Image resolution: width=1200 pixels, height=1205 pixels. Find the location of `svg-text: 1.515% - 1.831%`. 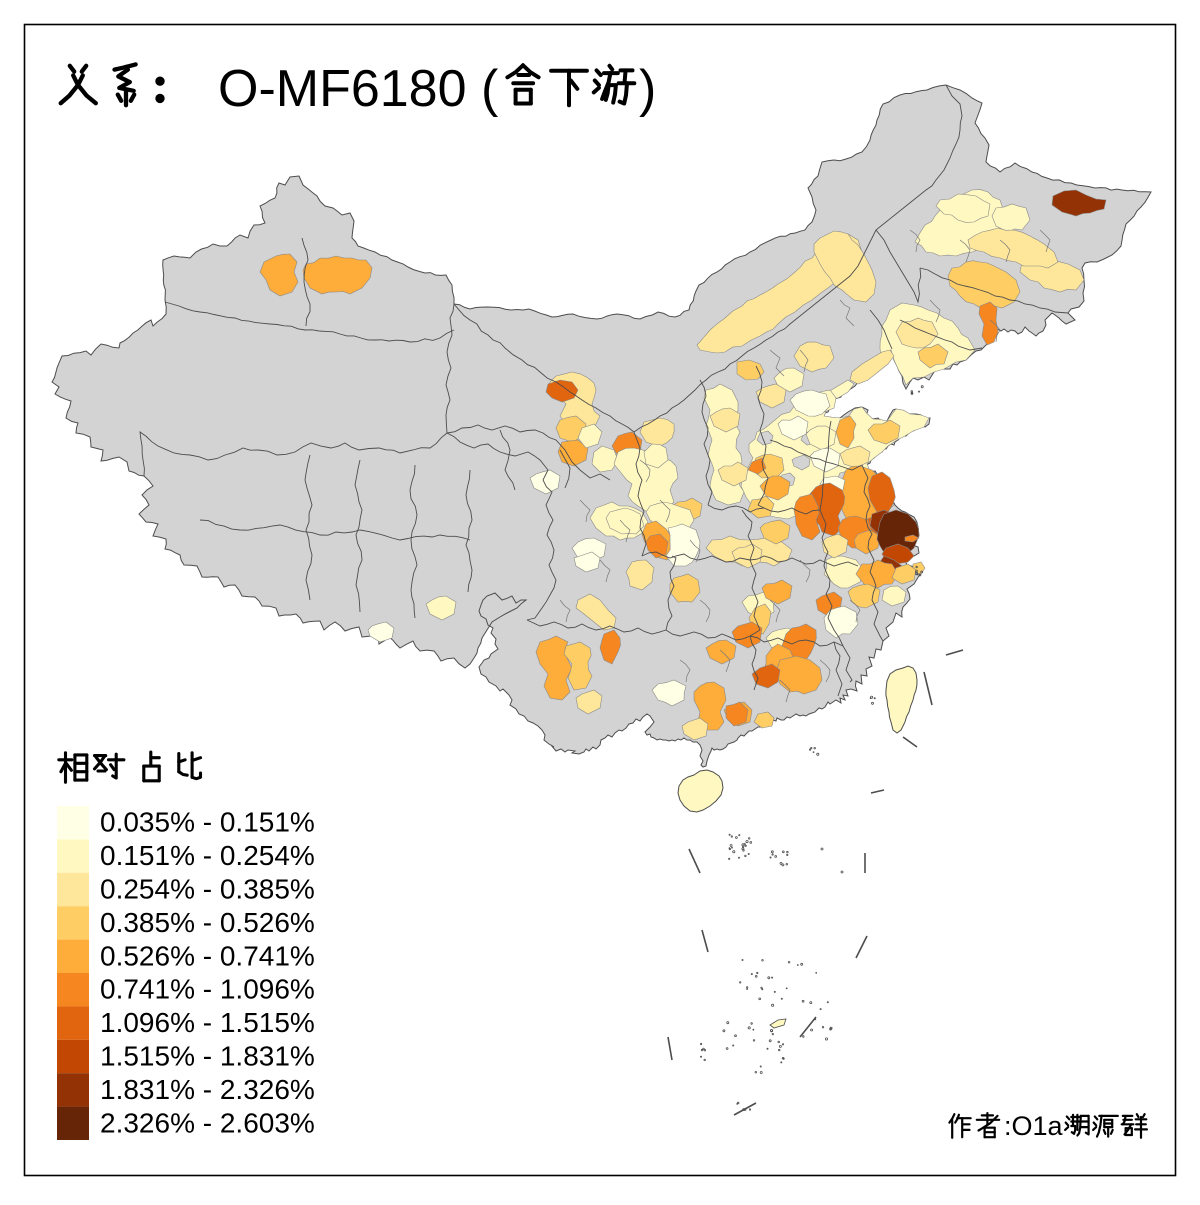

svg-text: 1.515% - 1.831% is located at coordinates (207, 1056).